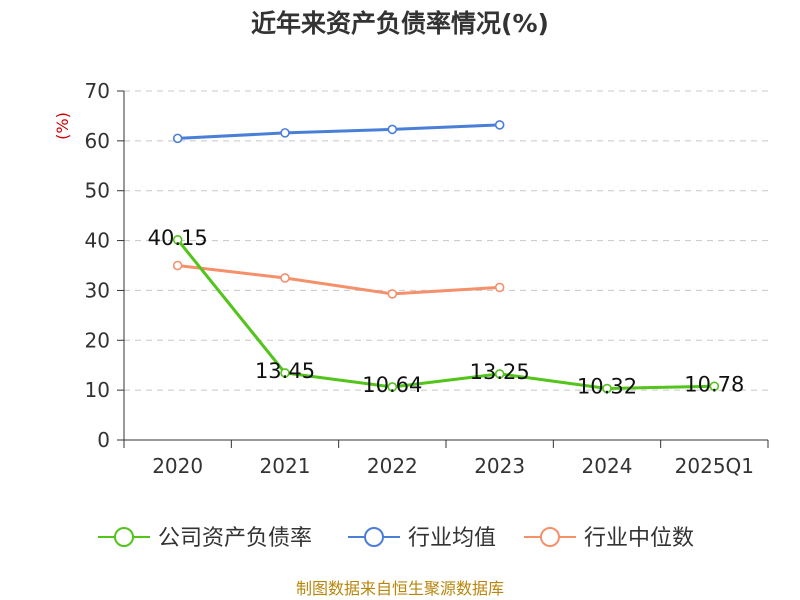 This screenshot has width=800, height=600. What do you see at coordinates (396, 538) in the screenshot?
I see `legend: 公司资产负债率 行业均值 行业中位数` at bounding box center [396, 538].